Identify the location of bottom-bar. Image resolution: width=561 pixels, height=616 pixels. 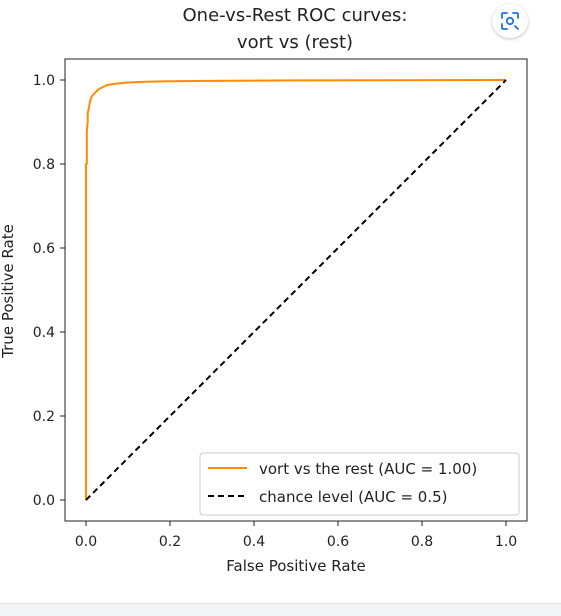
(280, 609).